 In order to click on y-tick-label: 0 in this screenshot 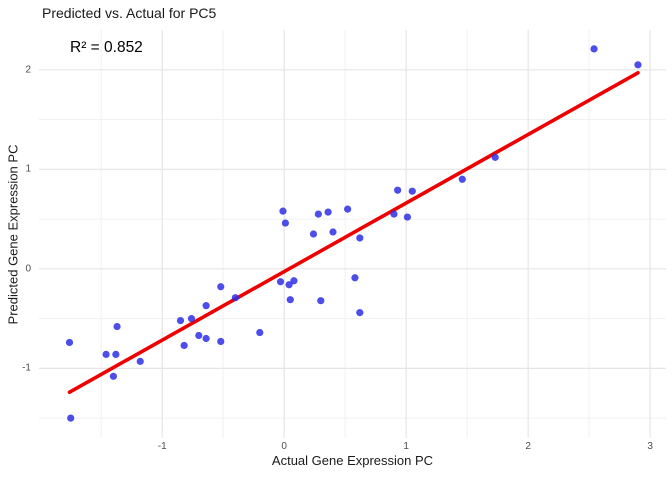, I will do `click(28, 269)`.